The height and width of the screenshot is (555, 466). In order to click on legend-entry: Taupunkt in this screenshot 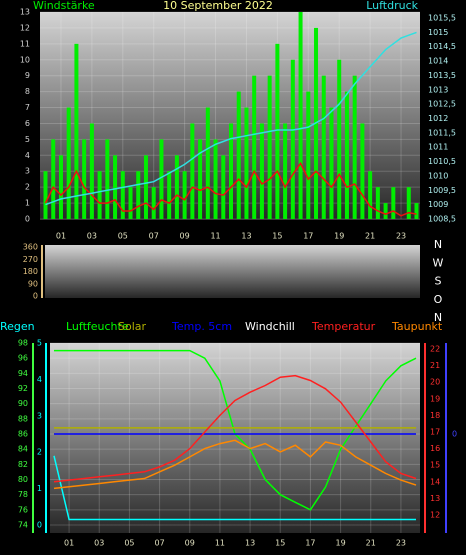, I will do `click(417, 326)`.